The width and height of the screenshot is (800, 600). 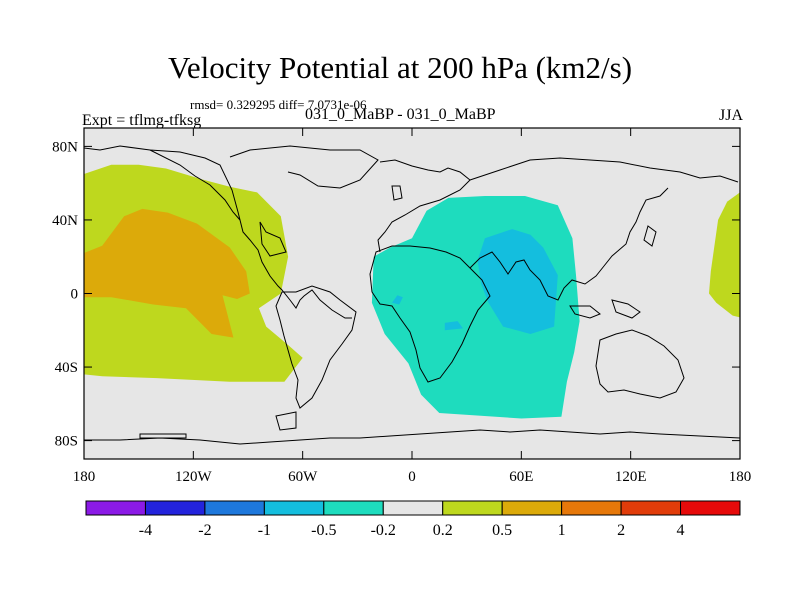 What do you see at coordinates (65, 147) in the screenshot?
I see `y-tick-label: 80N` at bounding box center [65, 147].